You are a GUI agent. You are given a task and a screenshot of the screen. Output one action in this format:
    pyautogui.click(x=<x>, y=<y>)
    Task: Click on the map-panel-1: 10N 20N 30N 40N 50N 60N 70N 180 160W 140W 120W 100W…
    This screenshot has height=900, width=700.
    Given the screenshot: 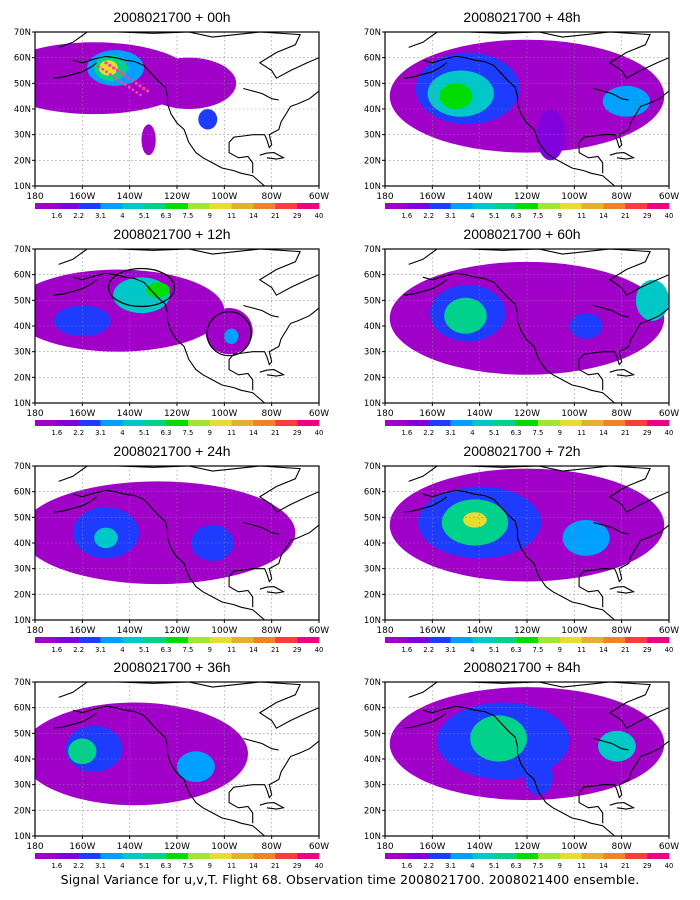 What is the action you would take?
    pyautogui.click(x=522, y=115)
    